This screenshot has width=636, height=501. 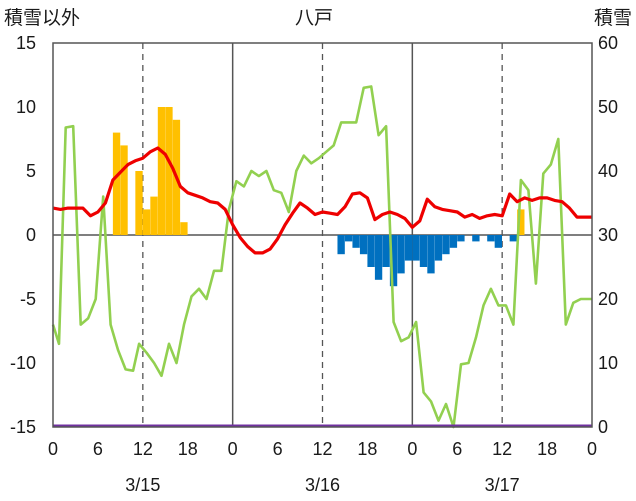 What do you see at coordinates (608, 363) in the screenshot?
I see `right-tick-label: 10` at bounding box center [608, 363].